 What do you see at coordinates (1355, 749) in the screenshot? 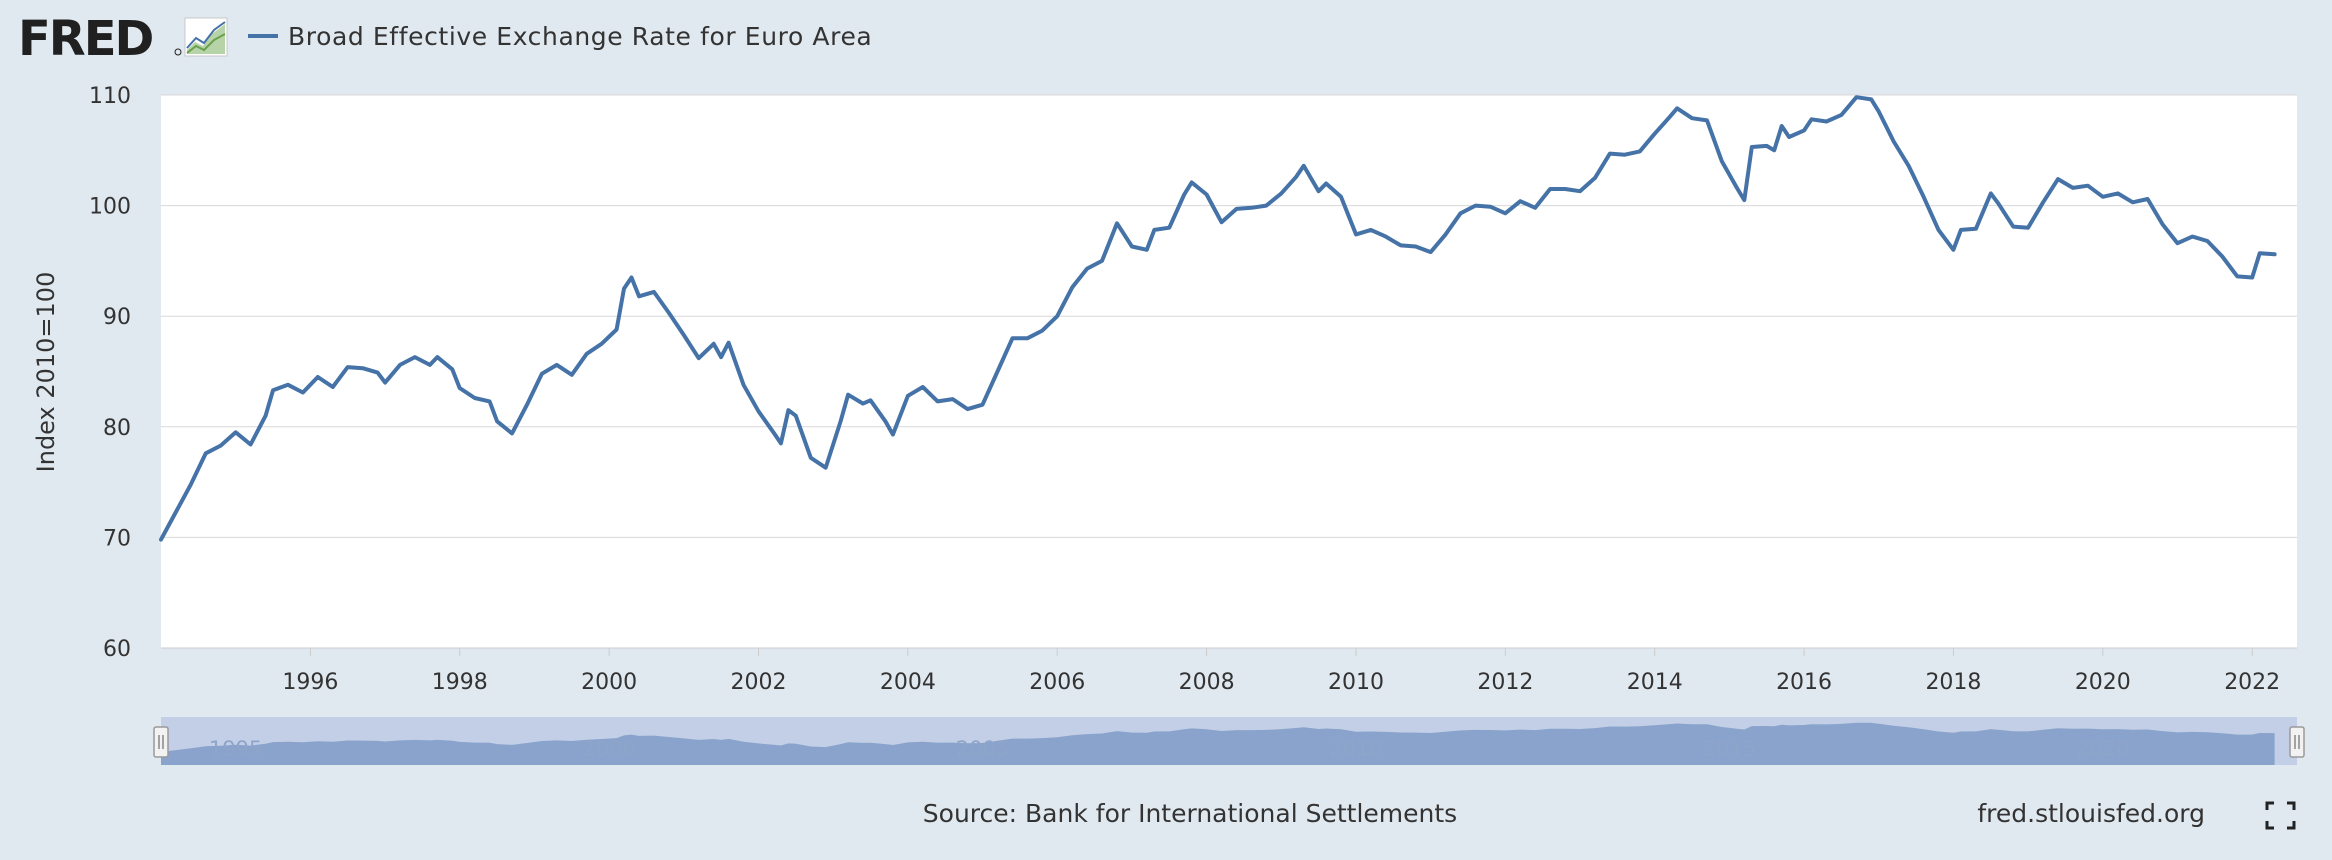
I see `navigator-year-label: 2010` at bounding box center [1355, 749].